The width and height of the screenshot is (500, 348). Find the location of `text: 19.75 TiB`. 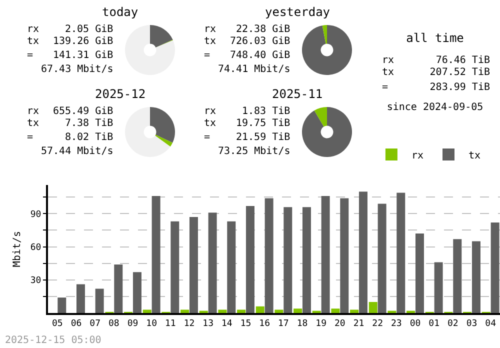

text: 19.75 TiB is located at coordinates (263, 123).